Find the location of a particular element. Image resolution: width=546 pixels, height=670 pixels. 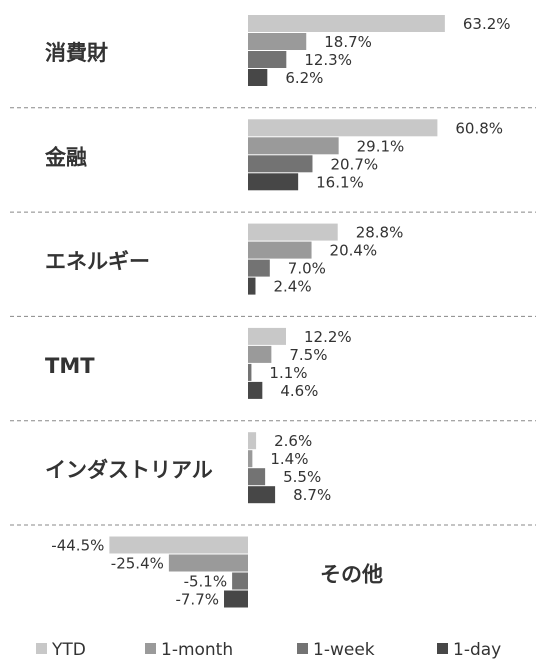

data-label: 6.2% is located at coordinates (304, 78).